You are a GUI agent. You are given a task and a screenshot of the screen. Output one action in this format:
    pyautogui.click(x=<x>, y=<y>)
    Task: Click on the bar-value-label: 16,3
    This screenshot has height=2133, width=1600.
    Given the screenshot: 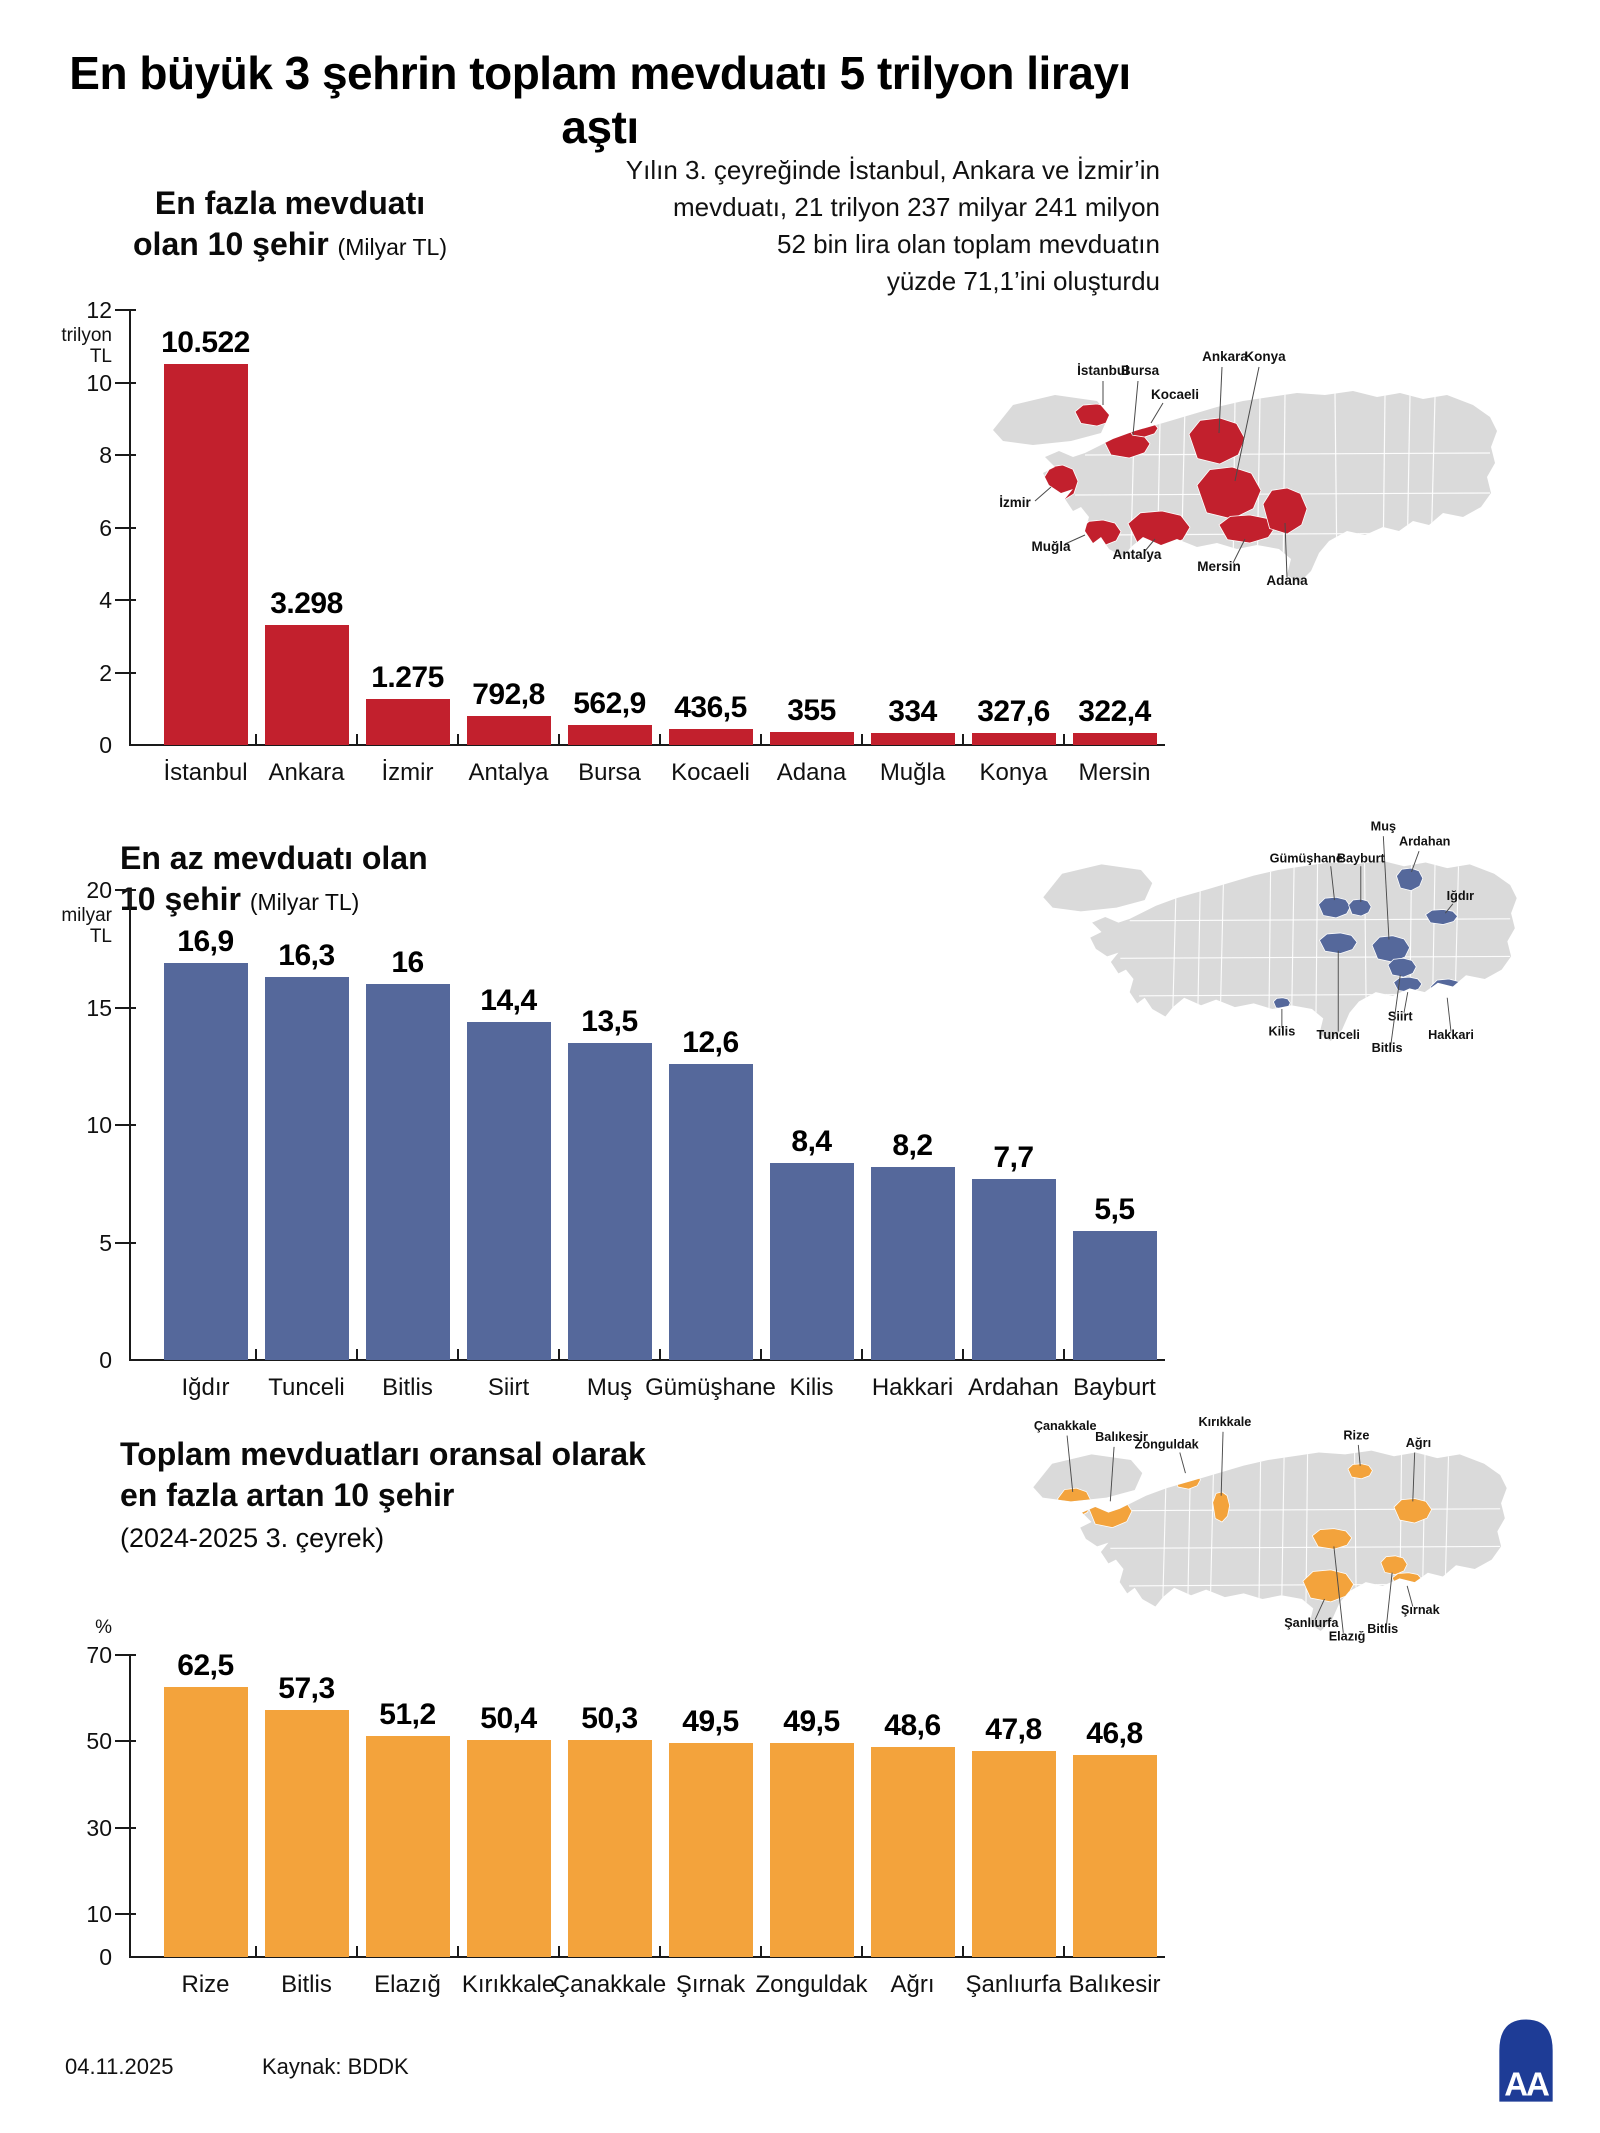 What is the action you would take?
    pyautogui.click(x=306, y=955)
    